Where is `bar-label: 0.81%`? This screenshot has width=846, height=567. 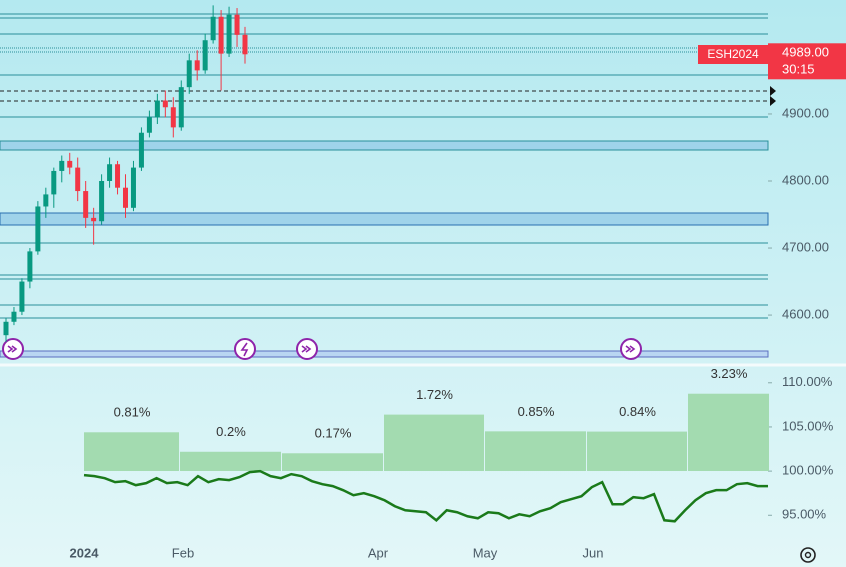
bar-label: 0.81% is located at coordinates (132, 412).